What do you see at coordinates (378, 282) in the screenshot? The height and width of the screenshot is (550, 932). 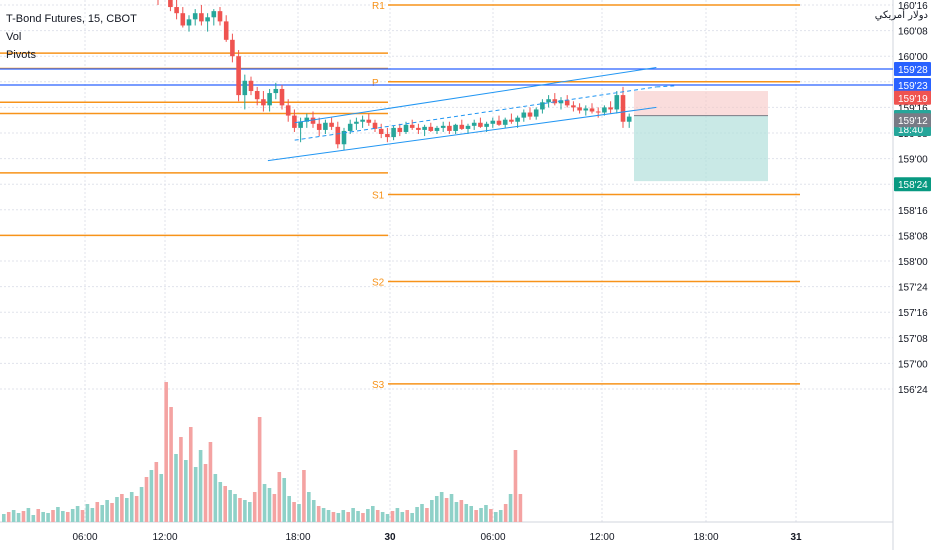 I see `pivot-label: S2` at bounding box center [378, 282].